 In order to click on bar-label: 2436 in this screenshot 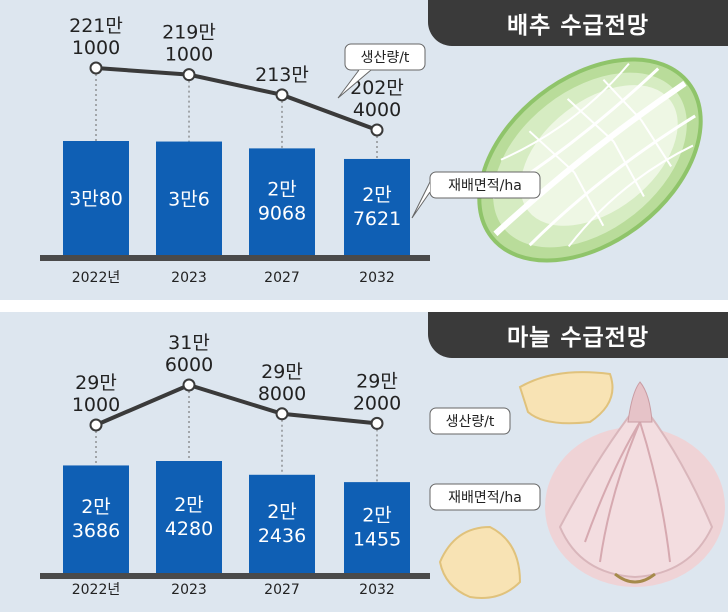, I will do `click(282, 536)`.